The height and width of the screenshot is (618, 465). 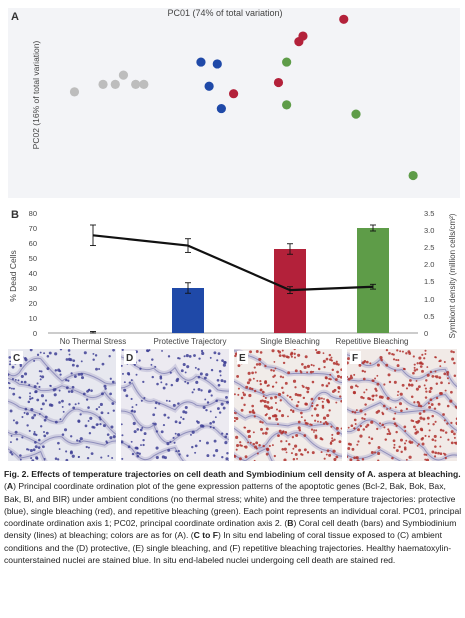 I want to click on panel-a-xlabel: PC01 (74% of total variation), so click(x=224, y=13).